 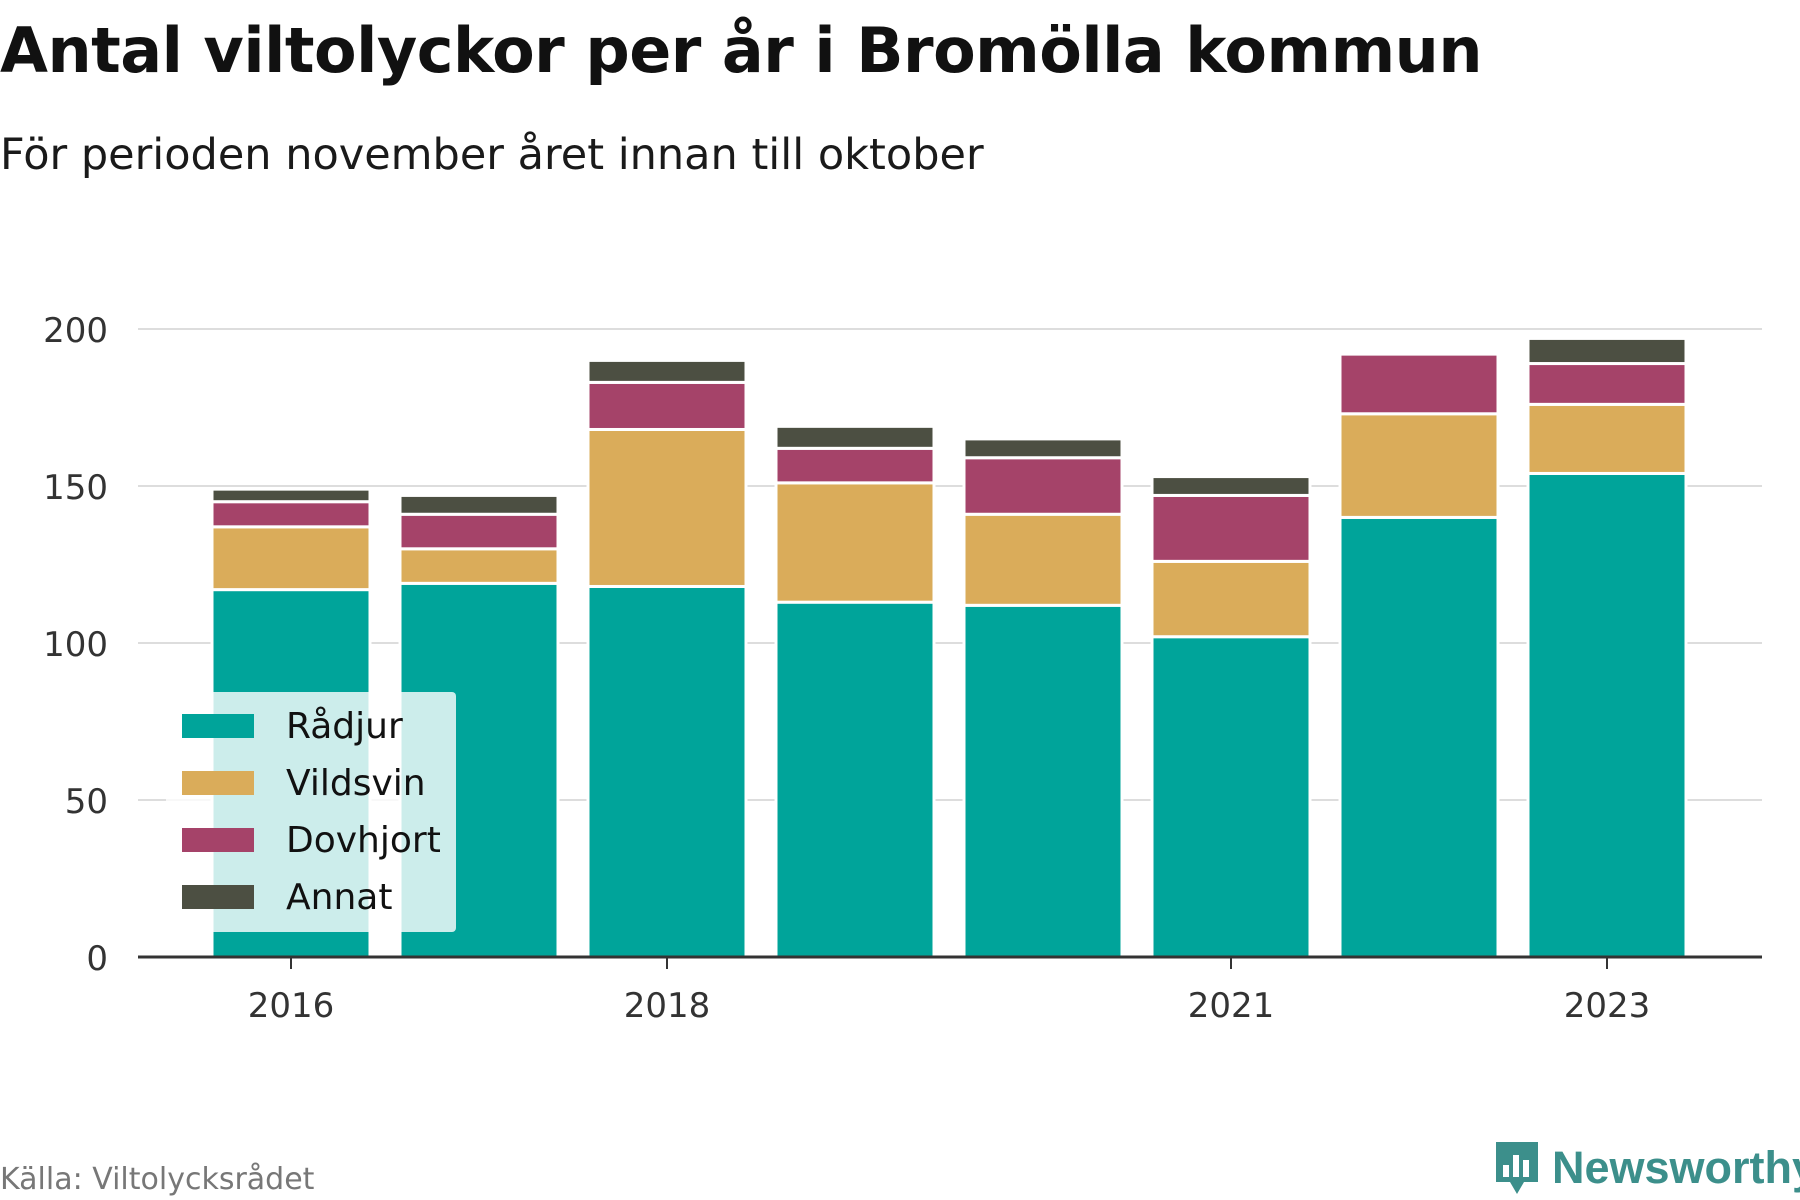 What do you see at coordinates (291, 1006) in the screenshot?
I see `x-tick-label: 2016` at bounding box center [291, 1006].